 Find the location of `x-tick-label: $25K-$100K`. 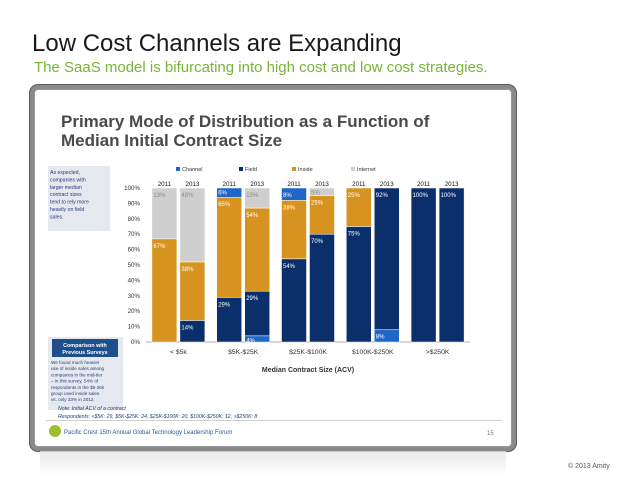

x-tick-label: $25K-$100K is located at coordinates (308, 352).